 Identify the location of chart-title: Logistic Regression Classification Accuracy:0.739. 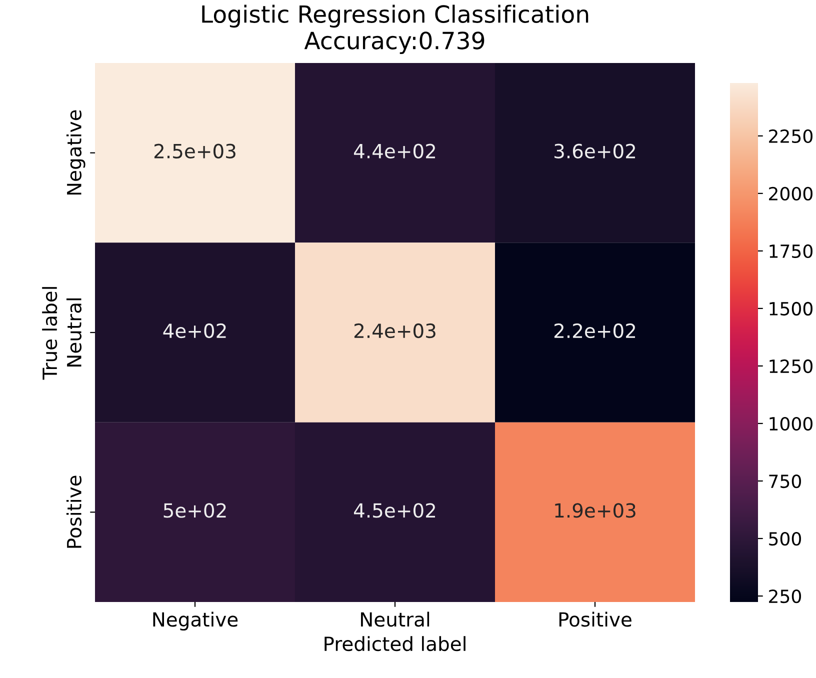
(395, 29).